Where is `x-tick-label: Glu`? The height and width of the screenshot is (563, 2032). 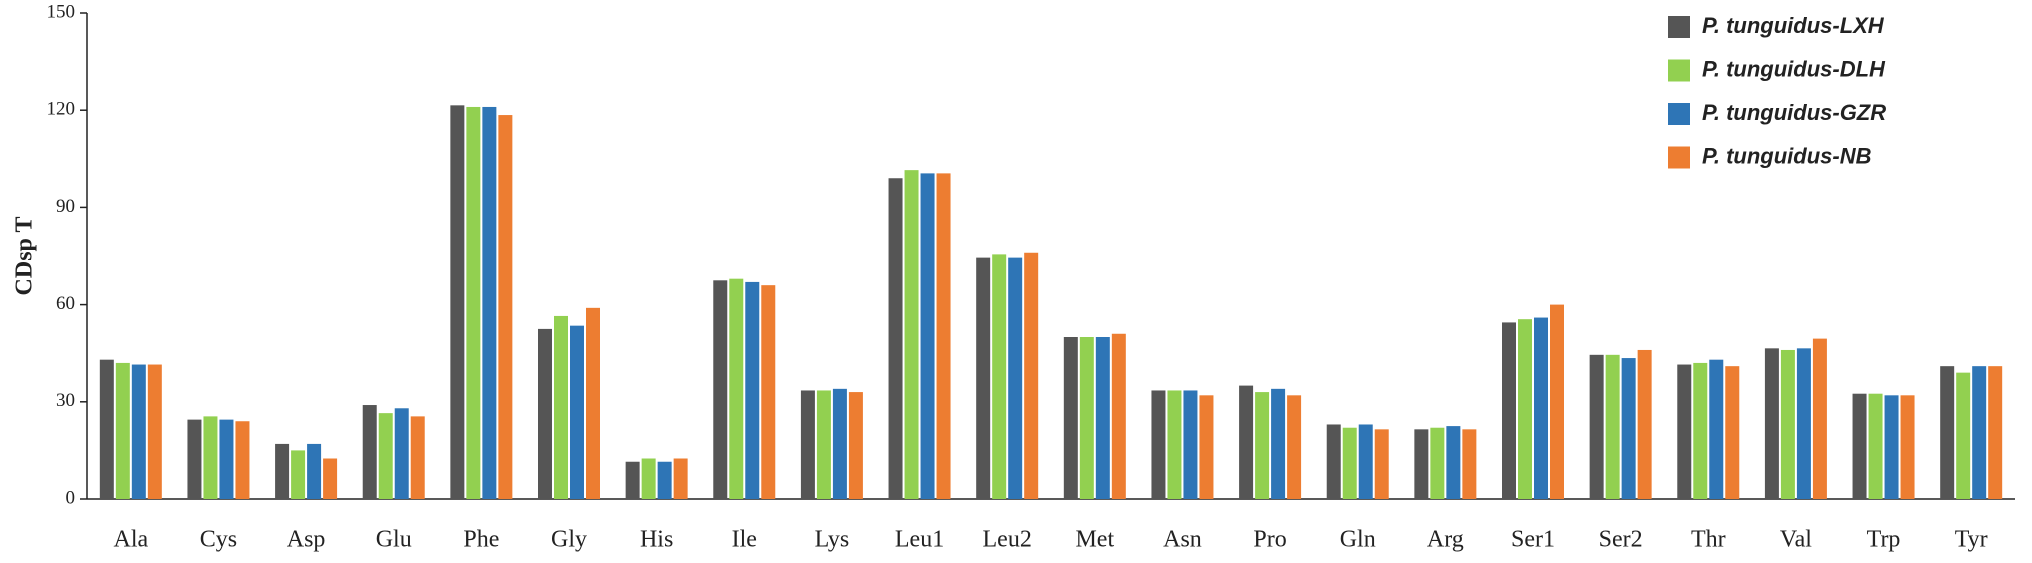 x-tick-label: Glu is located at coordinates (394, 540).